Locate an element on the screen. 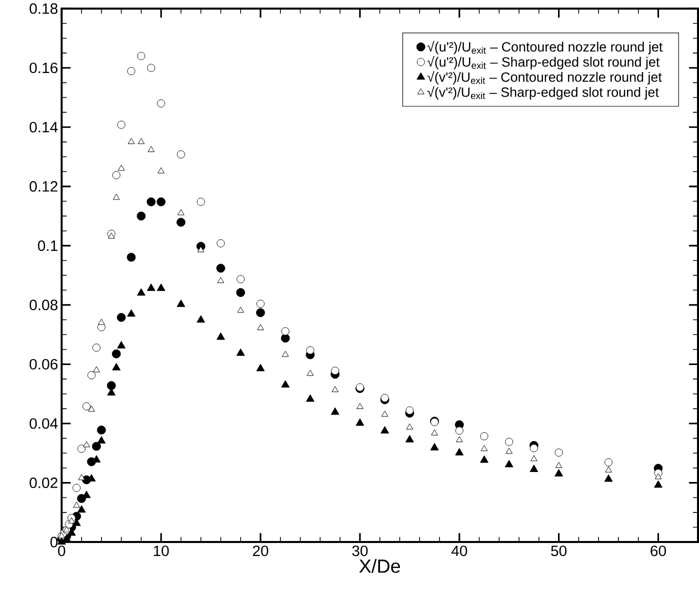  y-tick-label: 0.14 is located at coordinates (44, 127).